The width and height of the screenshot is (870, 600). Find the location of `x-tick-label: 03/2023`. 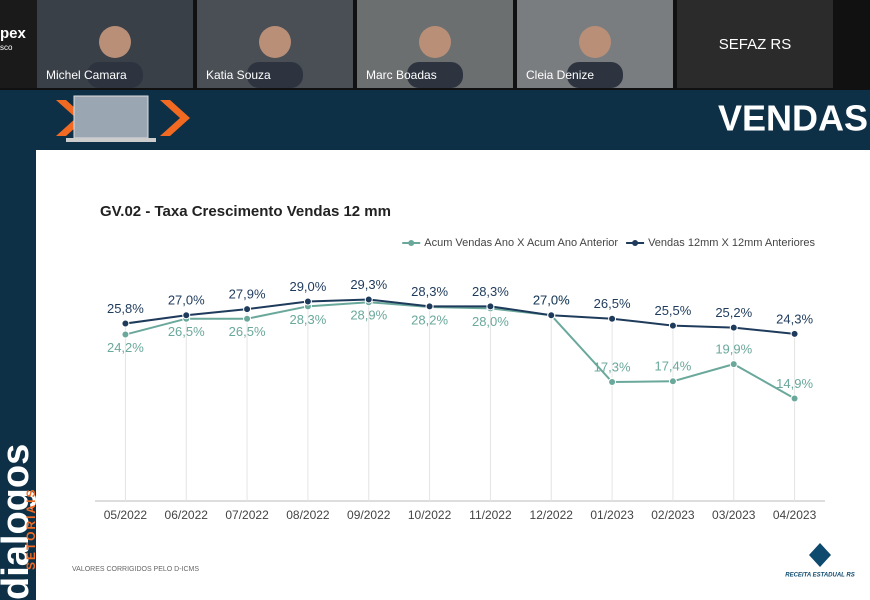

x-tick-label: 03/2023 is located at coordinates (734, 515).